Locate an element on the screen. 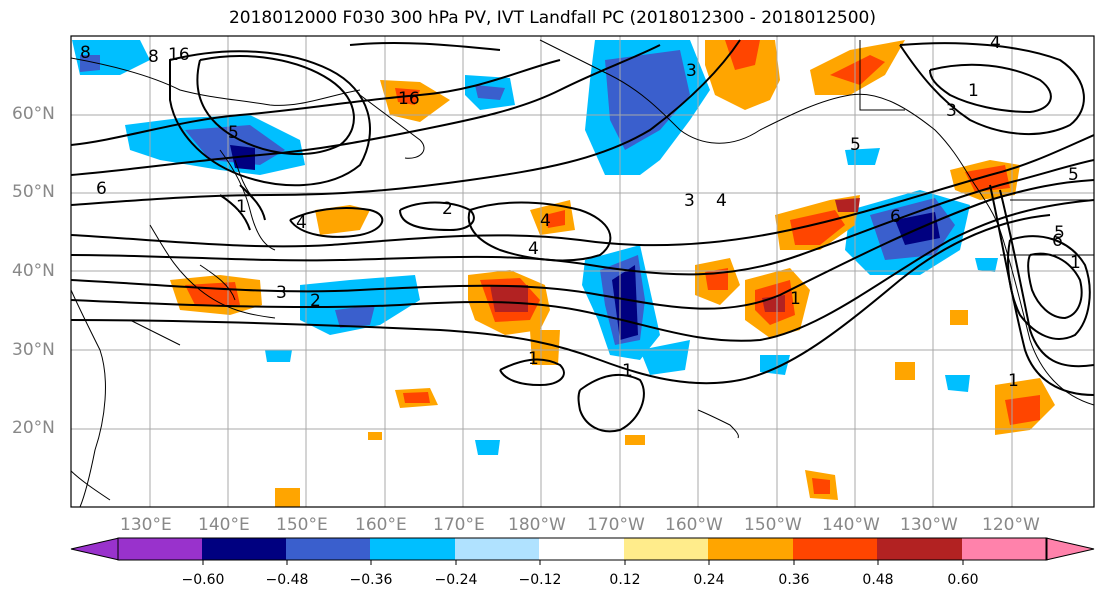  colorbar is located at coordinates (582, 551).